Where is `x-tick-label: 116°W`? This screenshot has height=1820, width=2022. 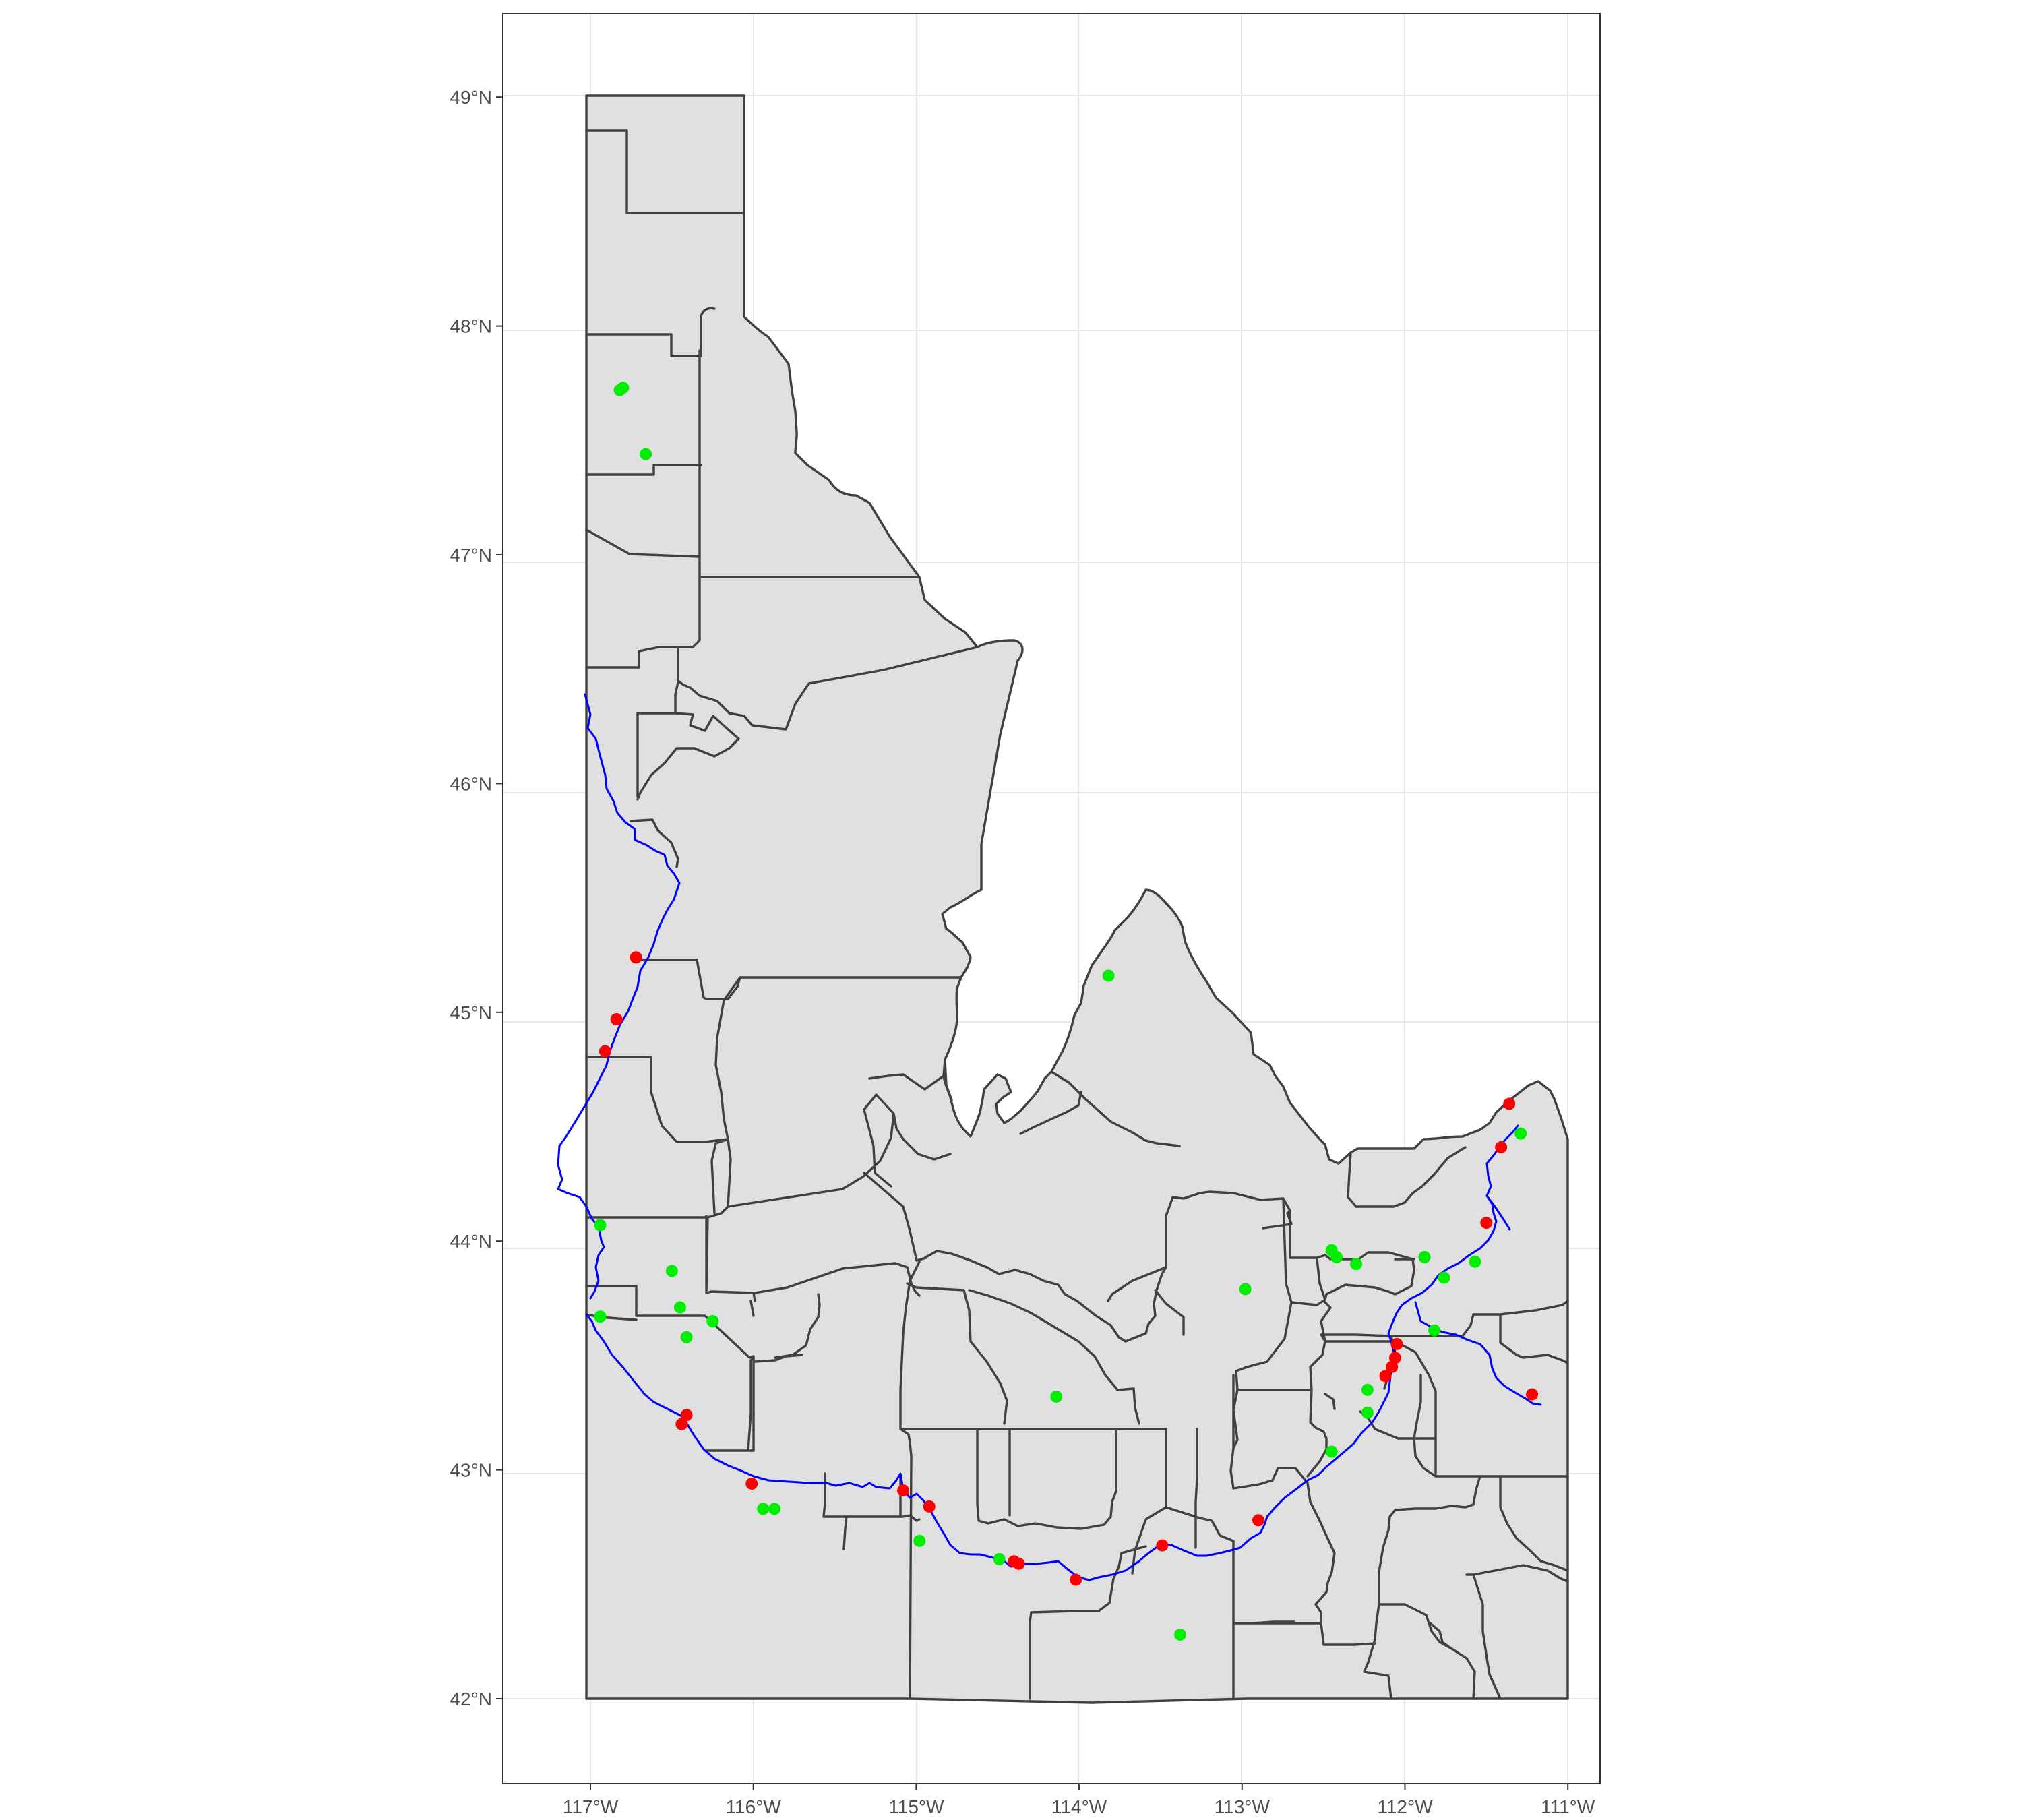 x-tick-label: 116°W is located at coordinates (754, 1806).